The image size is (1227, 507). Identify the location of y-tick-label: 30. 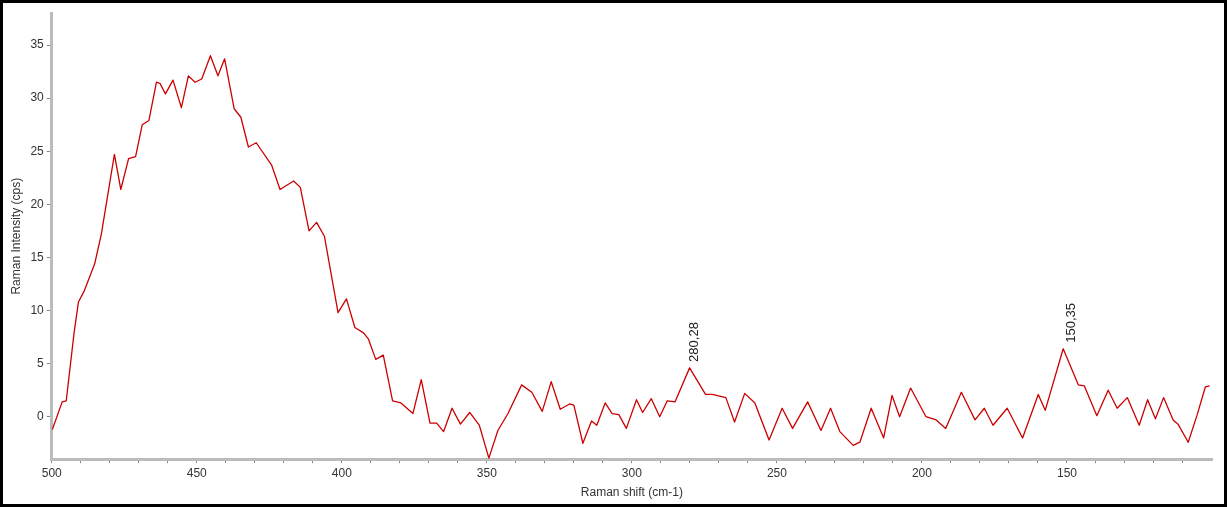
(37, 97).